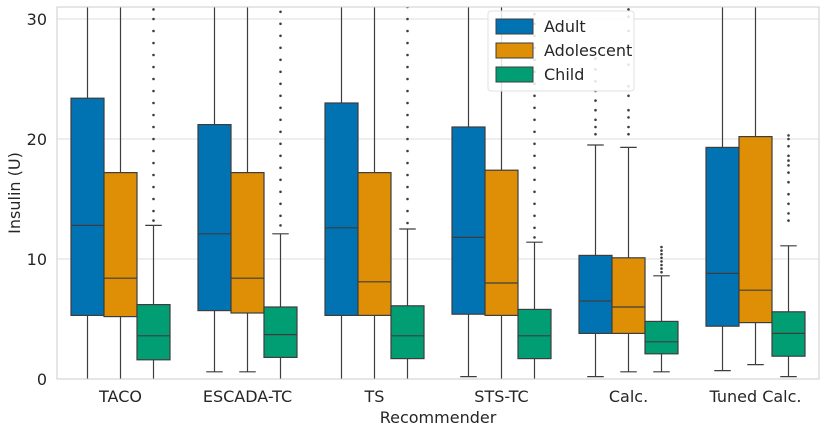 This screenshot has height=434, width=830. I want to click on box-child-tuned-calc-, so click(788, 256).